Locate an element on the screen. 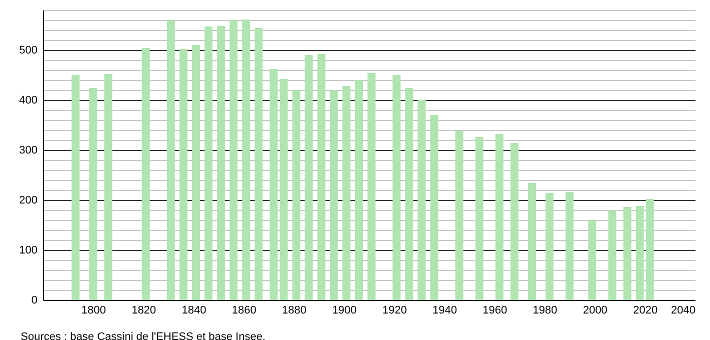 The width and height of the screenshot is (710, 340). x-tick-label: 2040 is located at coordinates (683, 310).